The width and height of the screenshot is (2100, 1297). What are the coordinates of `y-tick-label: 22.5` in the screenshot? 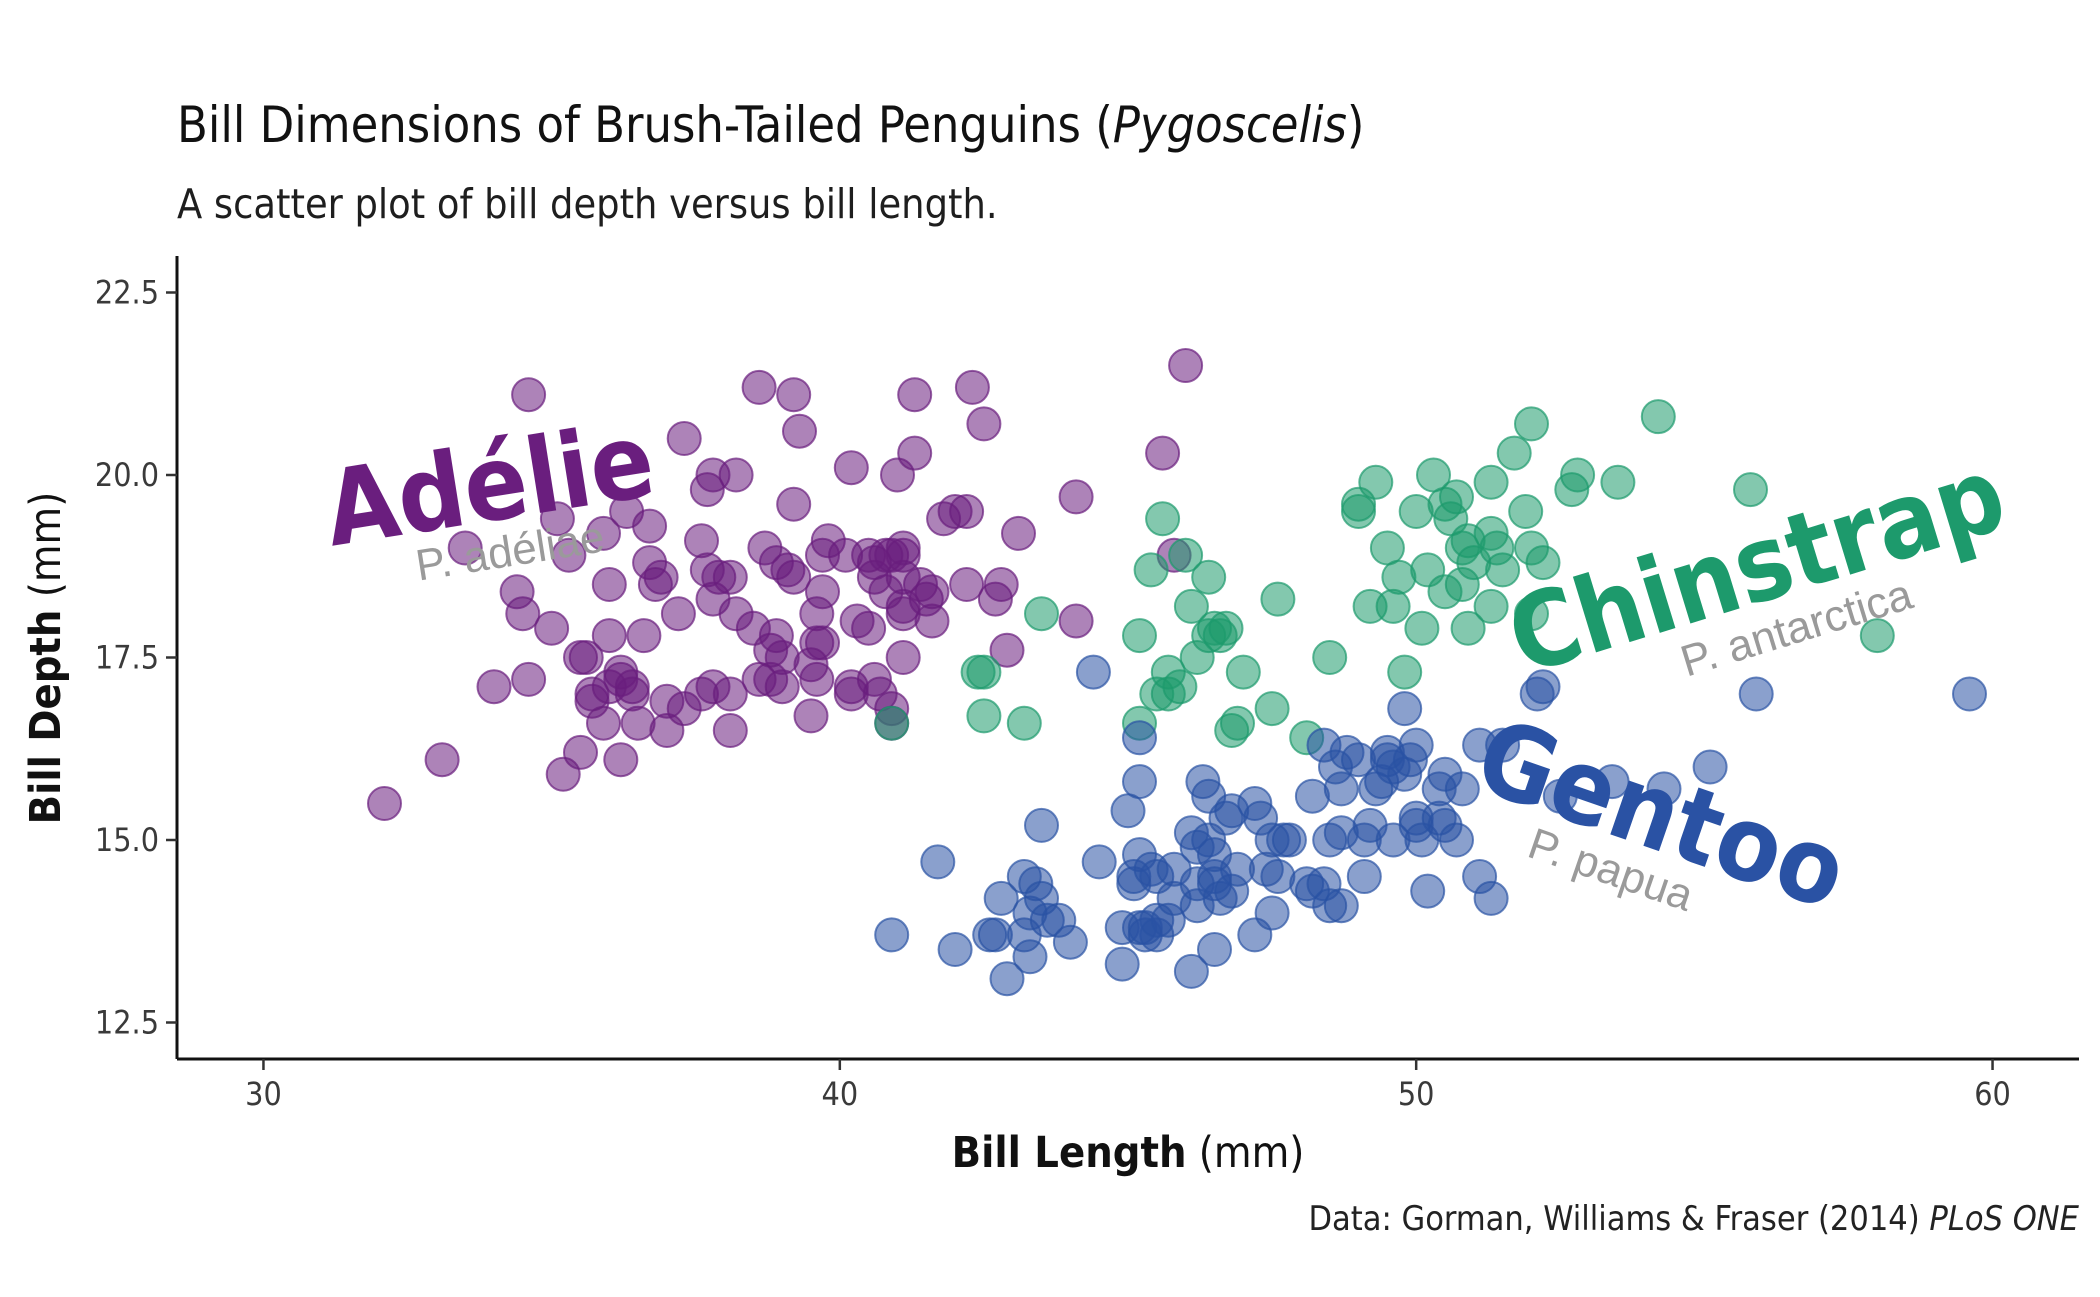 It's located at (127, 293).